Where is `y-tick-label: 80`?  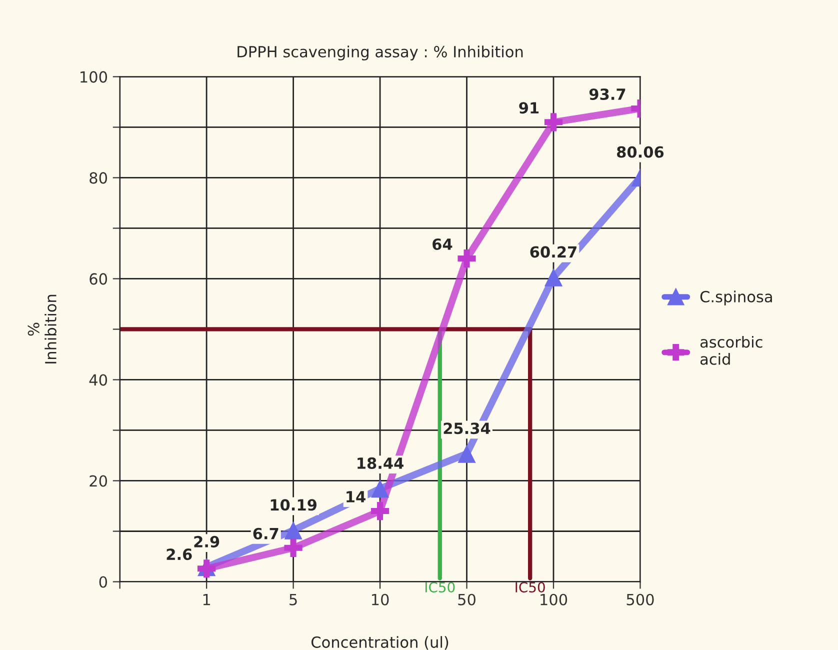 y-tick-label: 80 is located at coordinates (99, 178).